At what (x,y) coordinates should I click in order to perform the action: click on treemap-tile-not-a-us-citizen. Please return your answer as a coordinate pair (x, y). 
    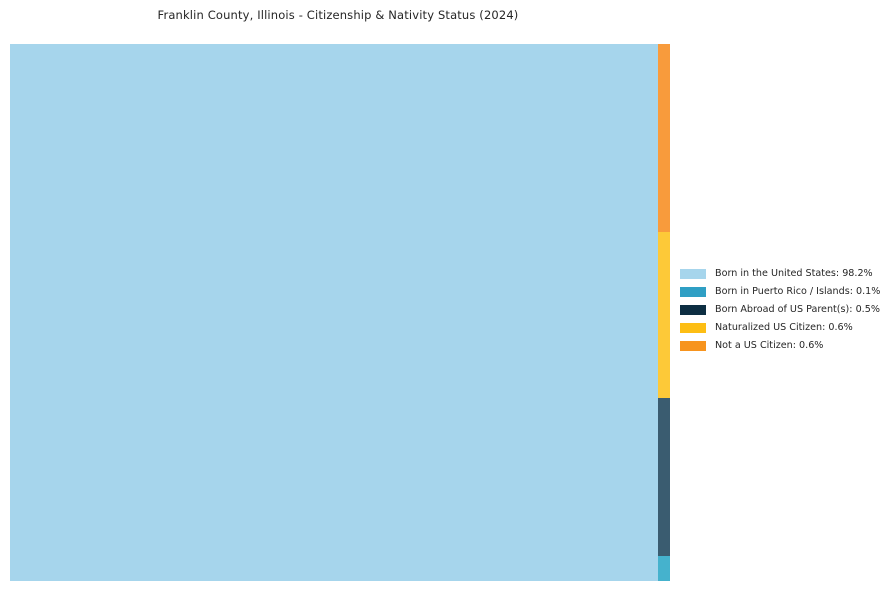
    Looking at the image, I should click on (664, 138).